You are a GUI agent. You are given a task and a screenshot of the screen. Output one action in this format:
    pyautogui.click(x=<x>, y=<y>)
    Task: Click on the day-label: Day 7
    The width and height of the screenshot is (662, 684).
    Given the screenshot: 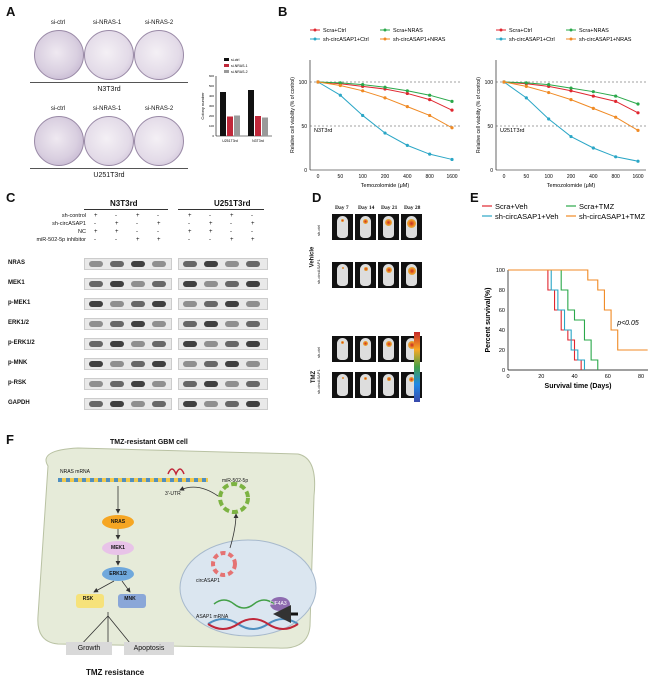 What is the action you would take?
    pyautogui.click(x=342, y=208)
    